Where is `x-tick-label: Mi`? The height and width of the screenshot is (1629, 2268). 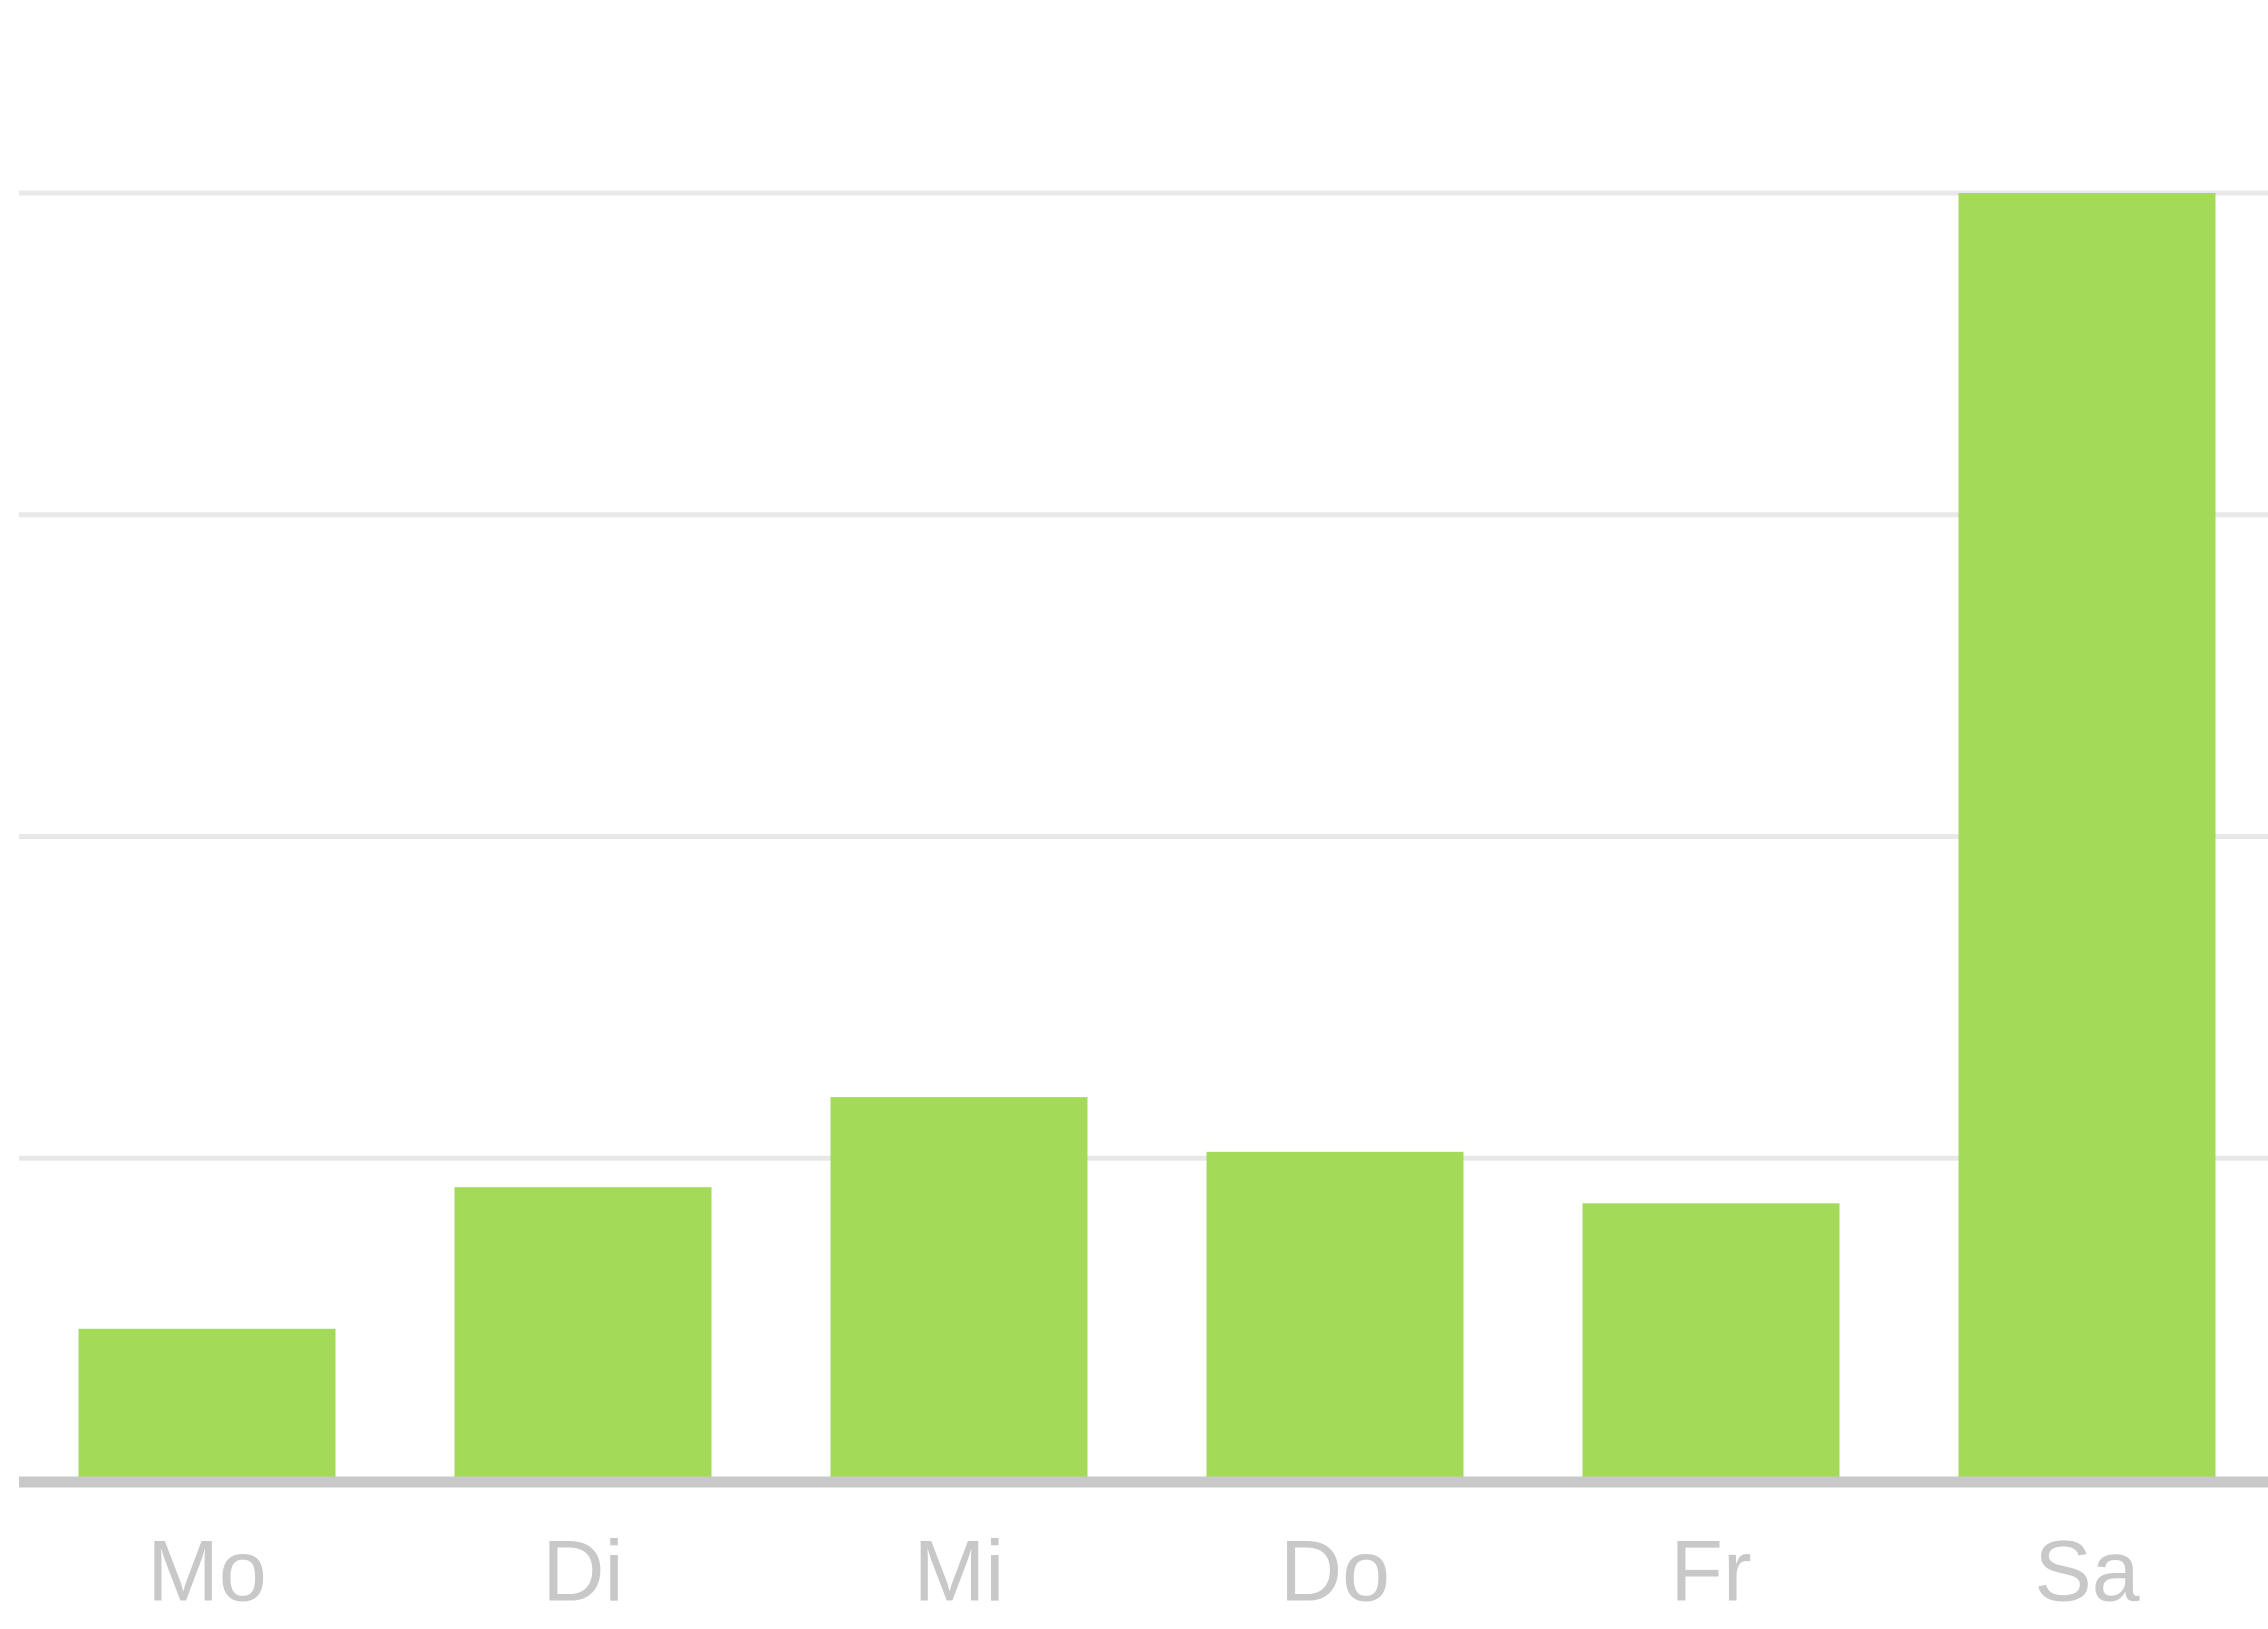 x-tick-label: Mi is located at coordinates (959, 1572).